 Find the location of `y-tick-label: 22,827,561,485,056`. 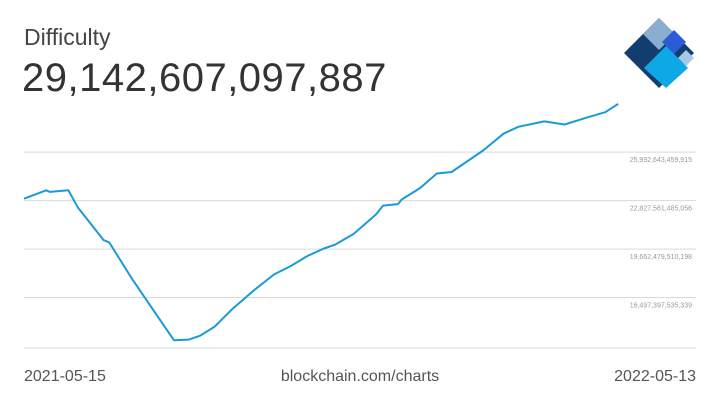

y-tick-label: 22,827,561,485,056 is located at coordinates (661, 209).